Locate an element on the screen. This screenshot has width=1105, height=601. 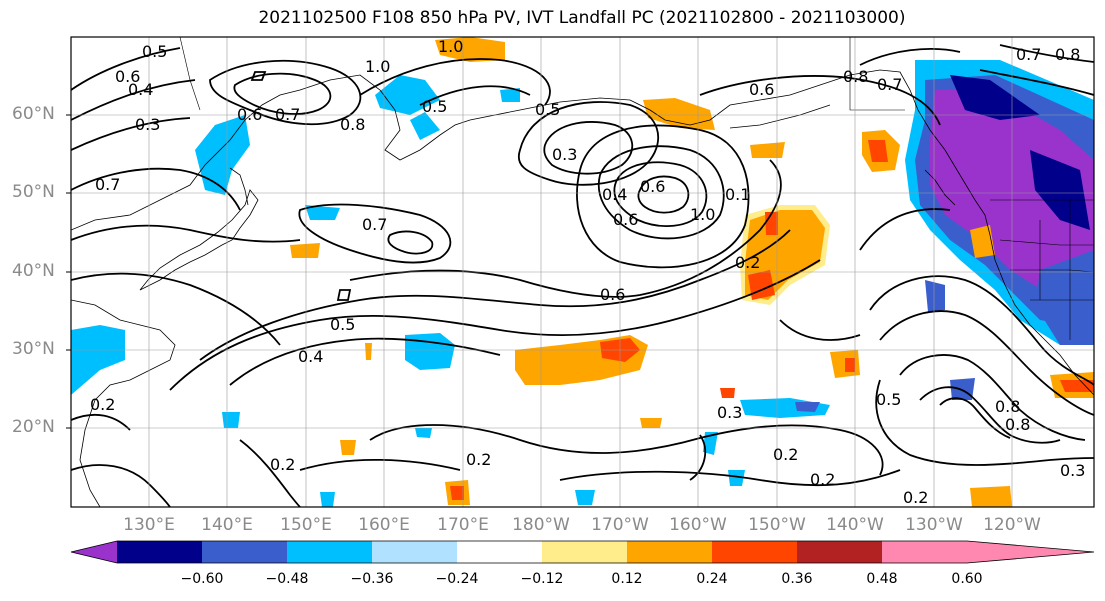
lat-label: 30°N is located at coordinates (33, 349).